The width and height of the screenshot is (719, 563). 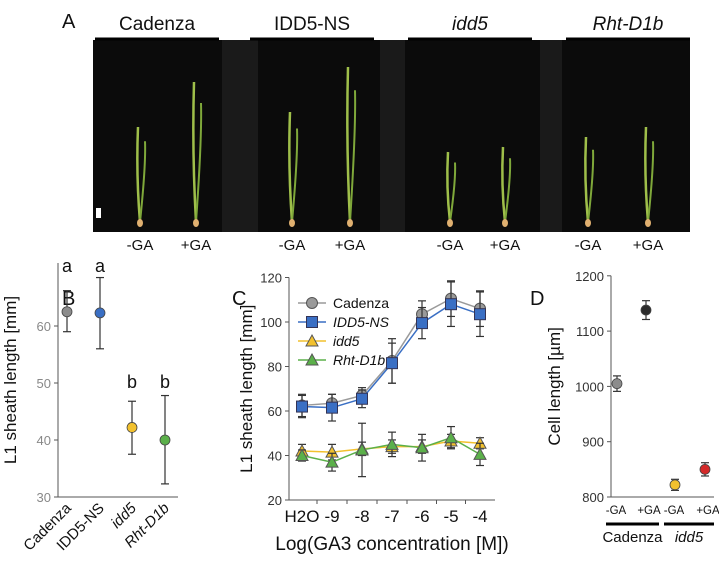 I want to click on y-tick-label: 20, so click(x=275, y=500).